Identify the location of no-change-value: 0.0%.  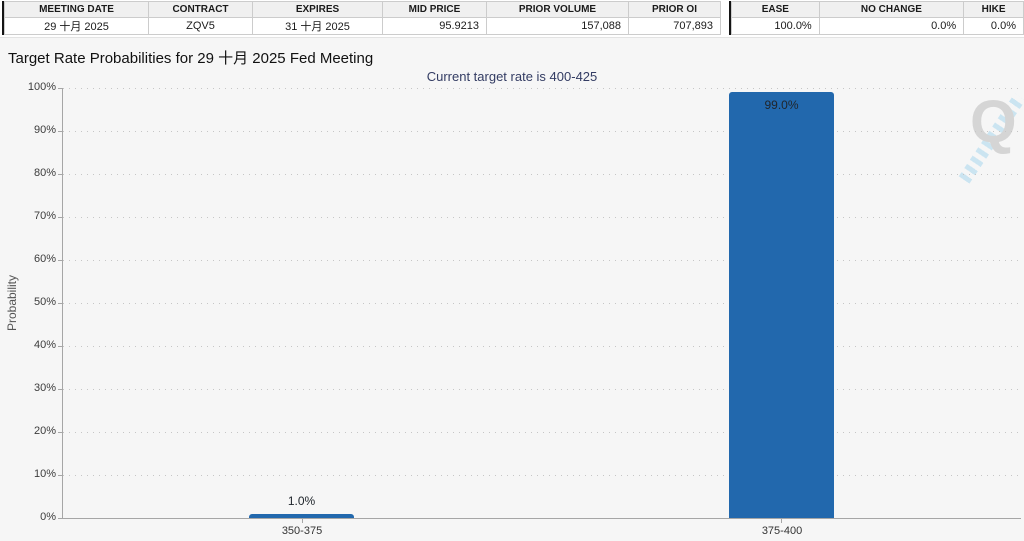
(891, 26).